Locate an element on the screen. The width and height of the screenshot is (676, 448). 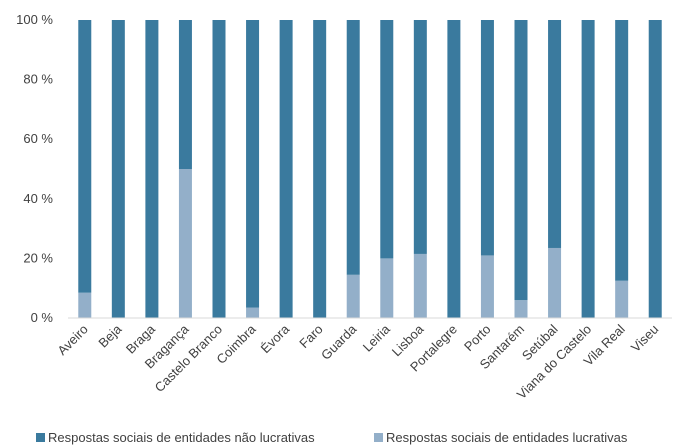
y-tick-label: 100 % is located at coordinates (34, 19).